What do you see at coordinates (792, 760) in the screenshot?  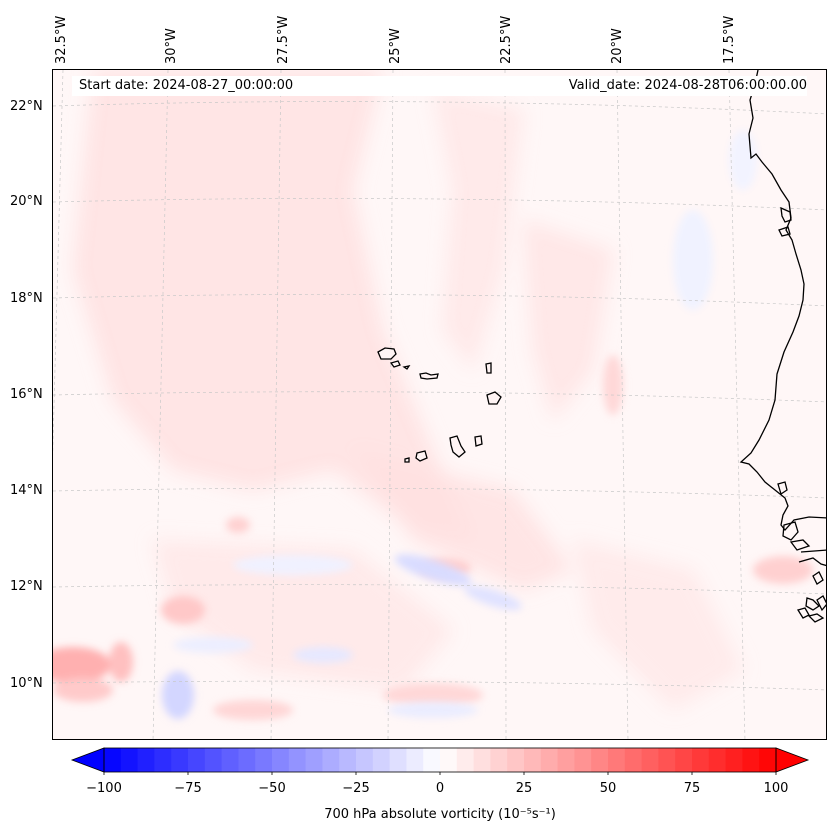 I see `colorbar-extend-max` at bounding box center [792, 760].